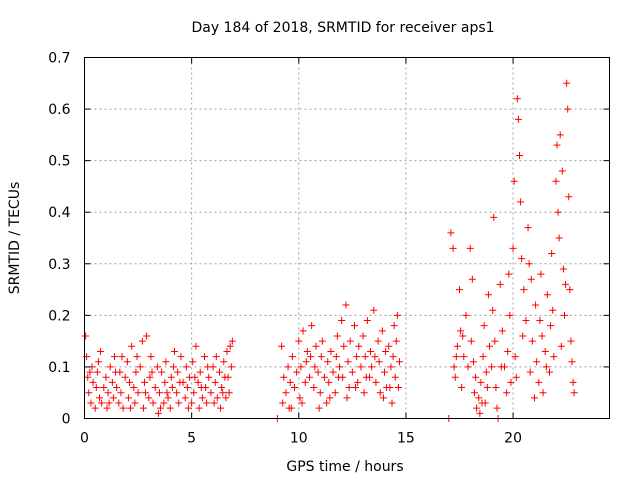 Image resolution: width=640 pixels, height=480 pixels. Describe the element at coordinates (191, 439) in the screenshot. I see `x-tick-label: 5` at that location.